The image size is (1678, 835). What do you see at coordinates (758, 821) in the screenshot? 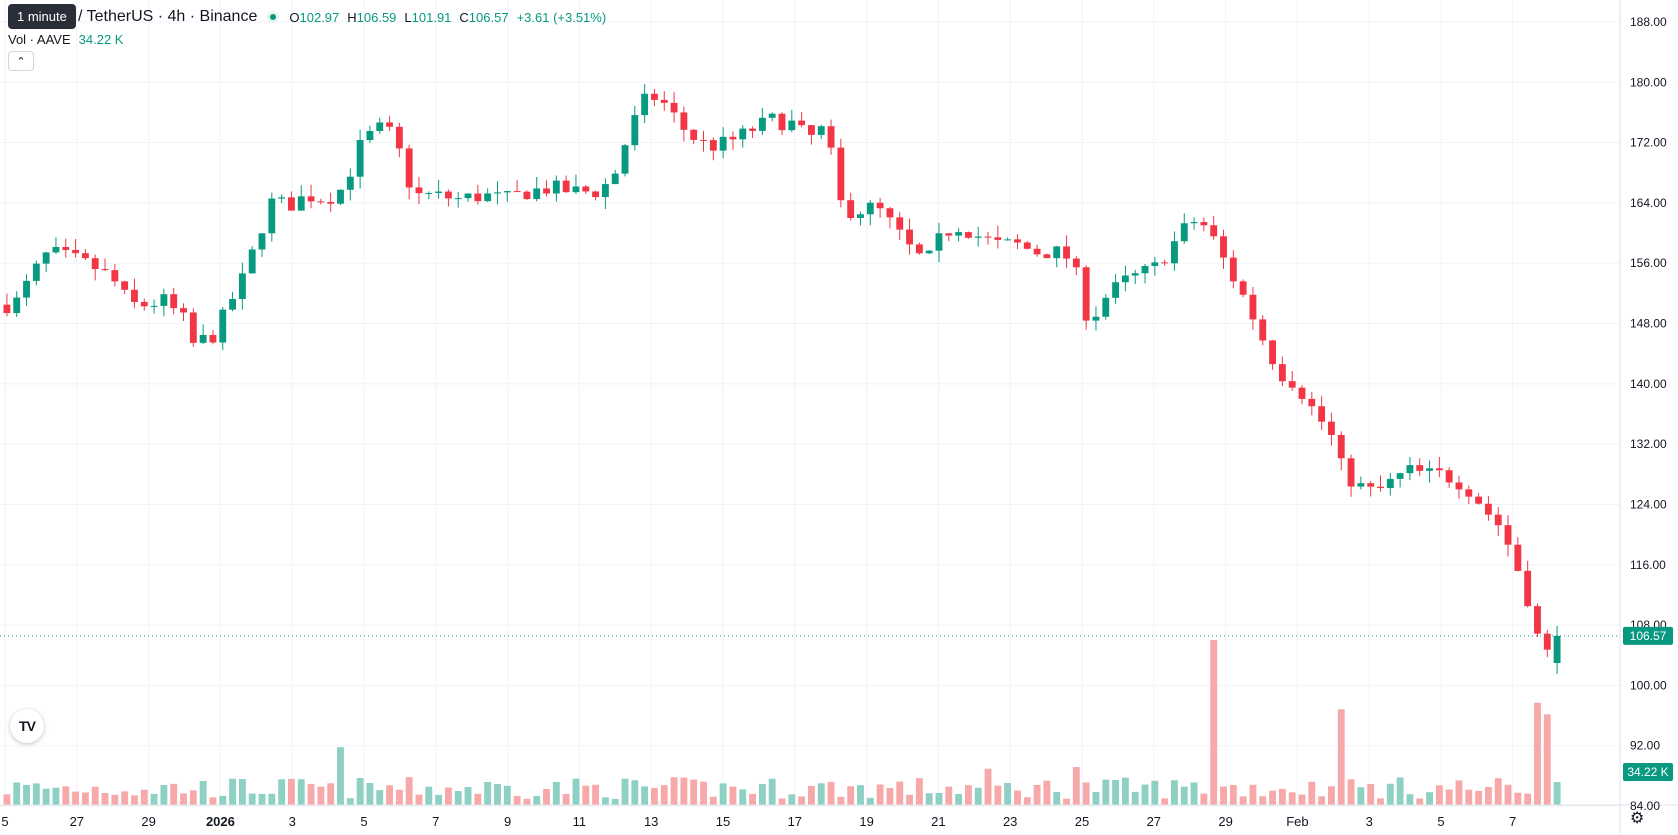
I see `time-axis: 5 27 29 2026 3 5 7 9 11 13 15 17 19 21 23 25 27 29 Feb 3 5 7` at bounding box center [758, 821].